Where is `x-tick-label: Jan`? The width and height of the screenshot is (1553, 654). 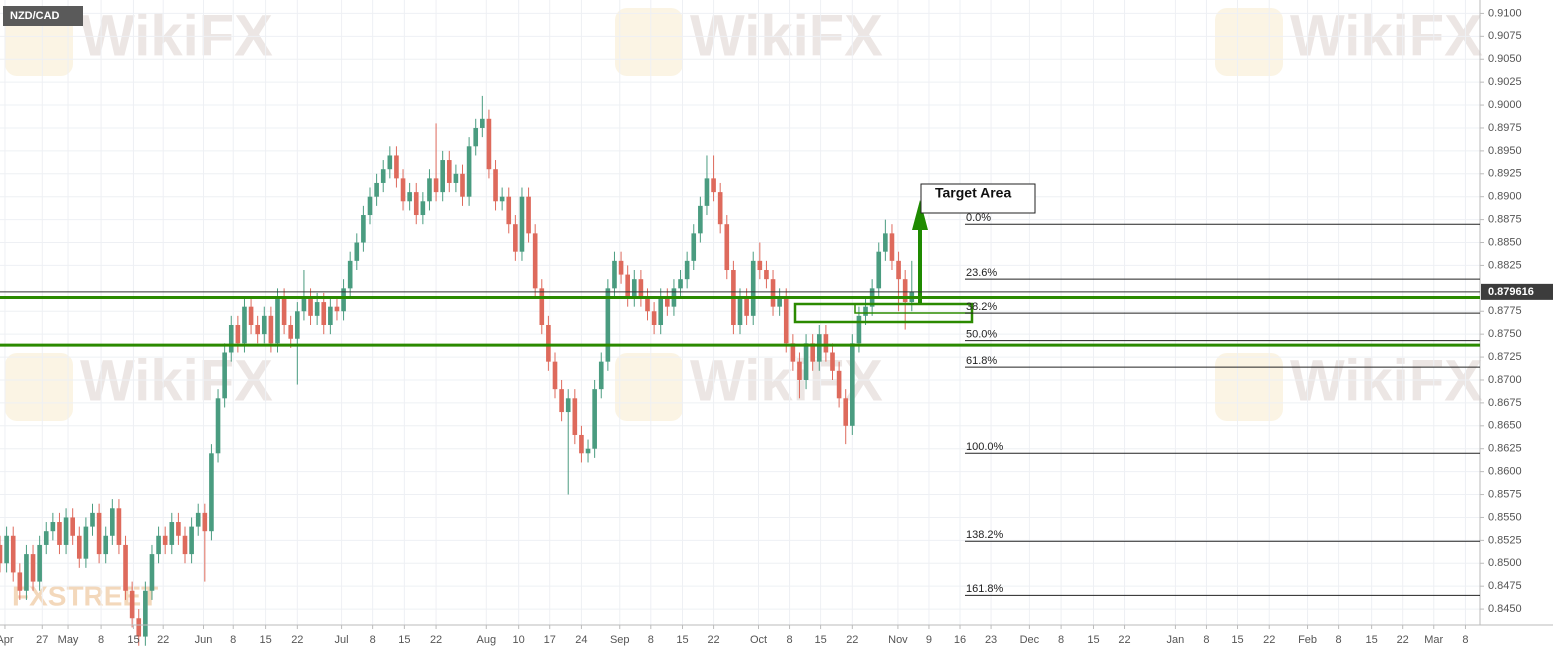
x-tick-label: Jan is located at coordinates (1176, 640).